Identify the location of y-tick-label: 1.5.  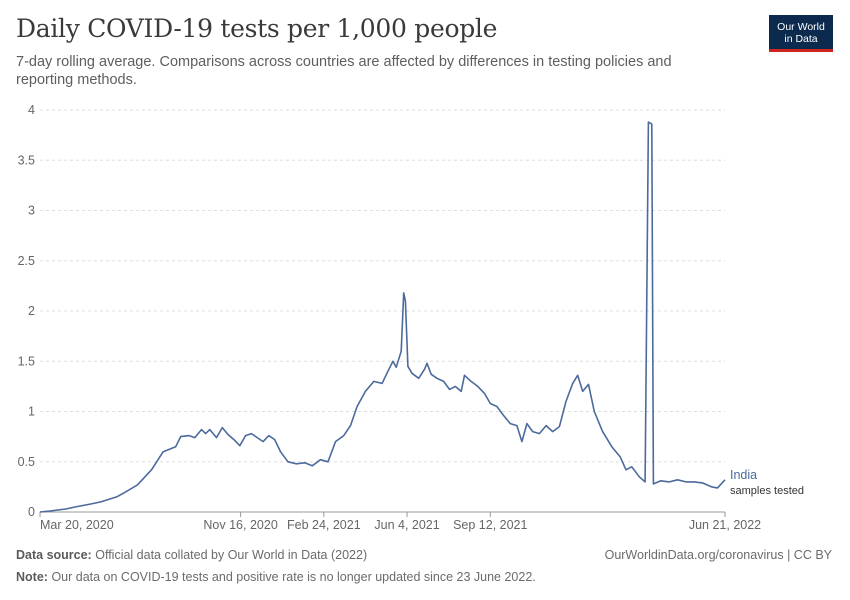
(26, 361).